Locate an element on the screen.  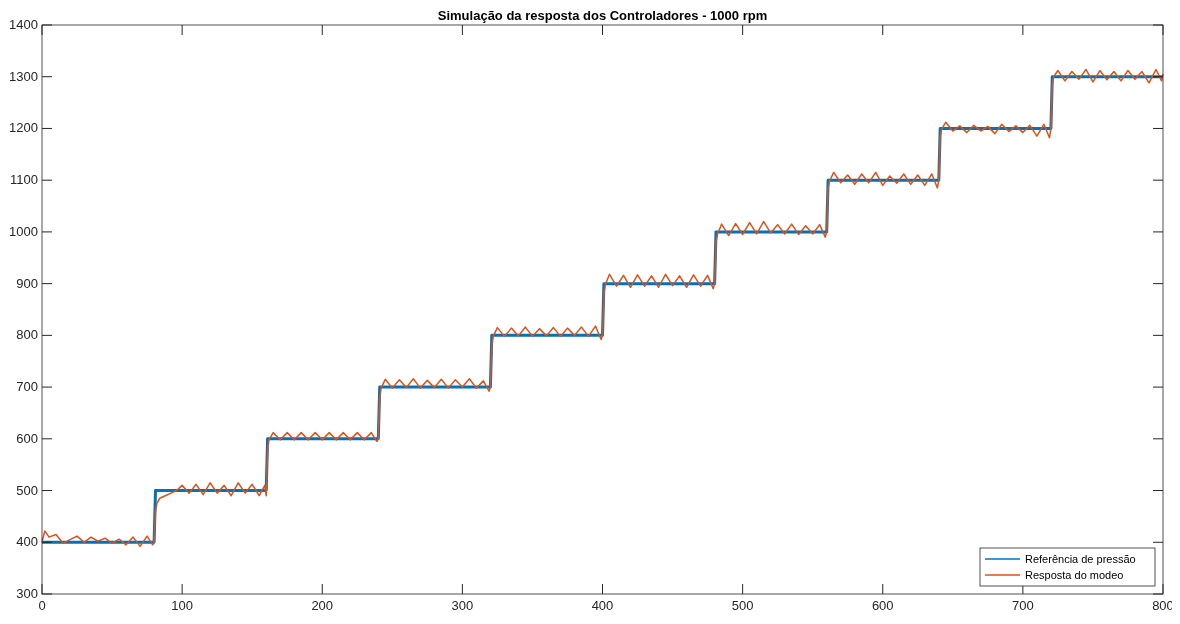
y-tick-label: 1400 is located at coordinates (23, 24).